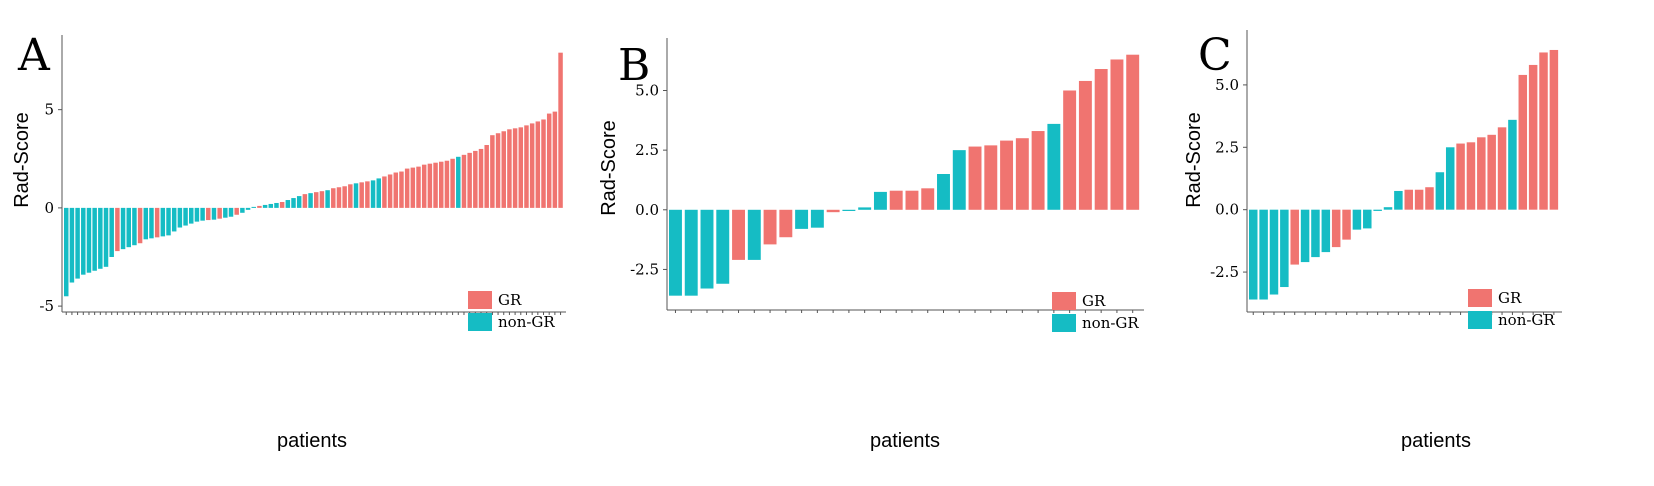  What do you see at coordinates (49, 110) in the screenshot?
I see `y-tick-label: 5` at bounding box center [49, 110].